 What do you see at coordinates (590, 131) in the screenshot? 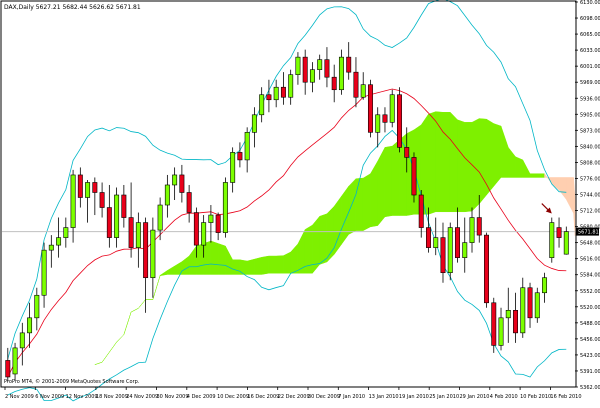
I see `y-tick-label: 5873.00` at bounding box center [590, 131].